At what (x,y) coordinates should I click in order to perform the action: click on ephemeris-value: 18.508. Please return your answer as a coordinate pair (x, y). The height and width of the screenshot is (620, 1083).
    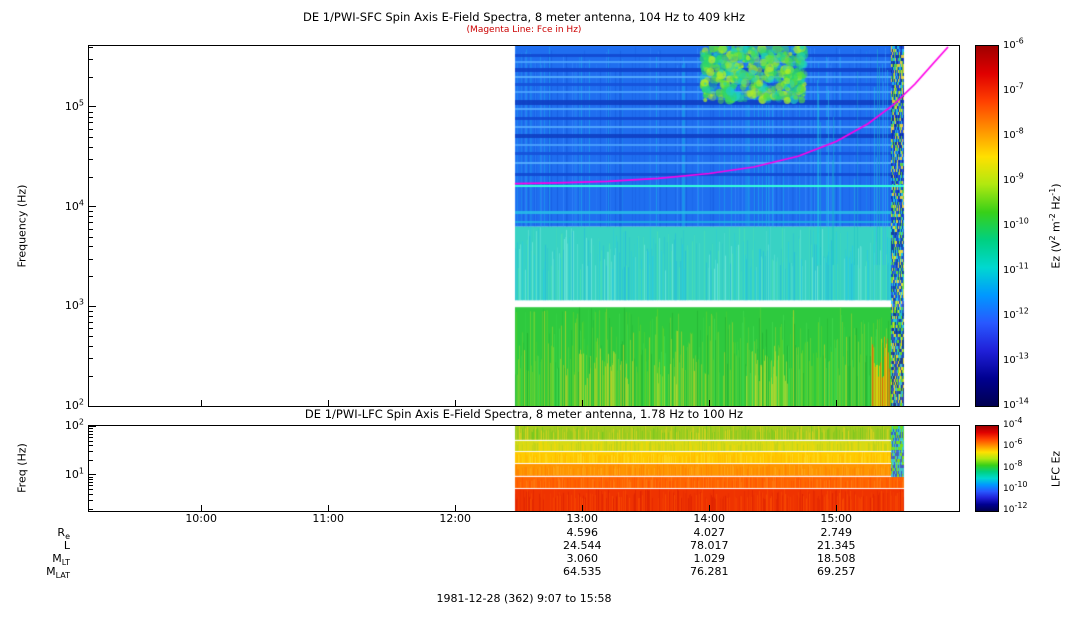
    Looking at the image, I should click on (836, 558).